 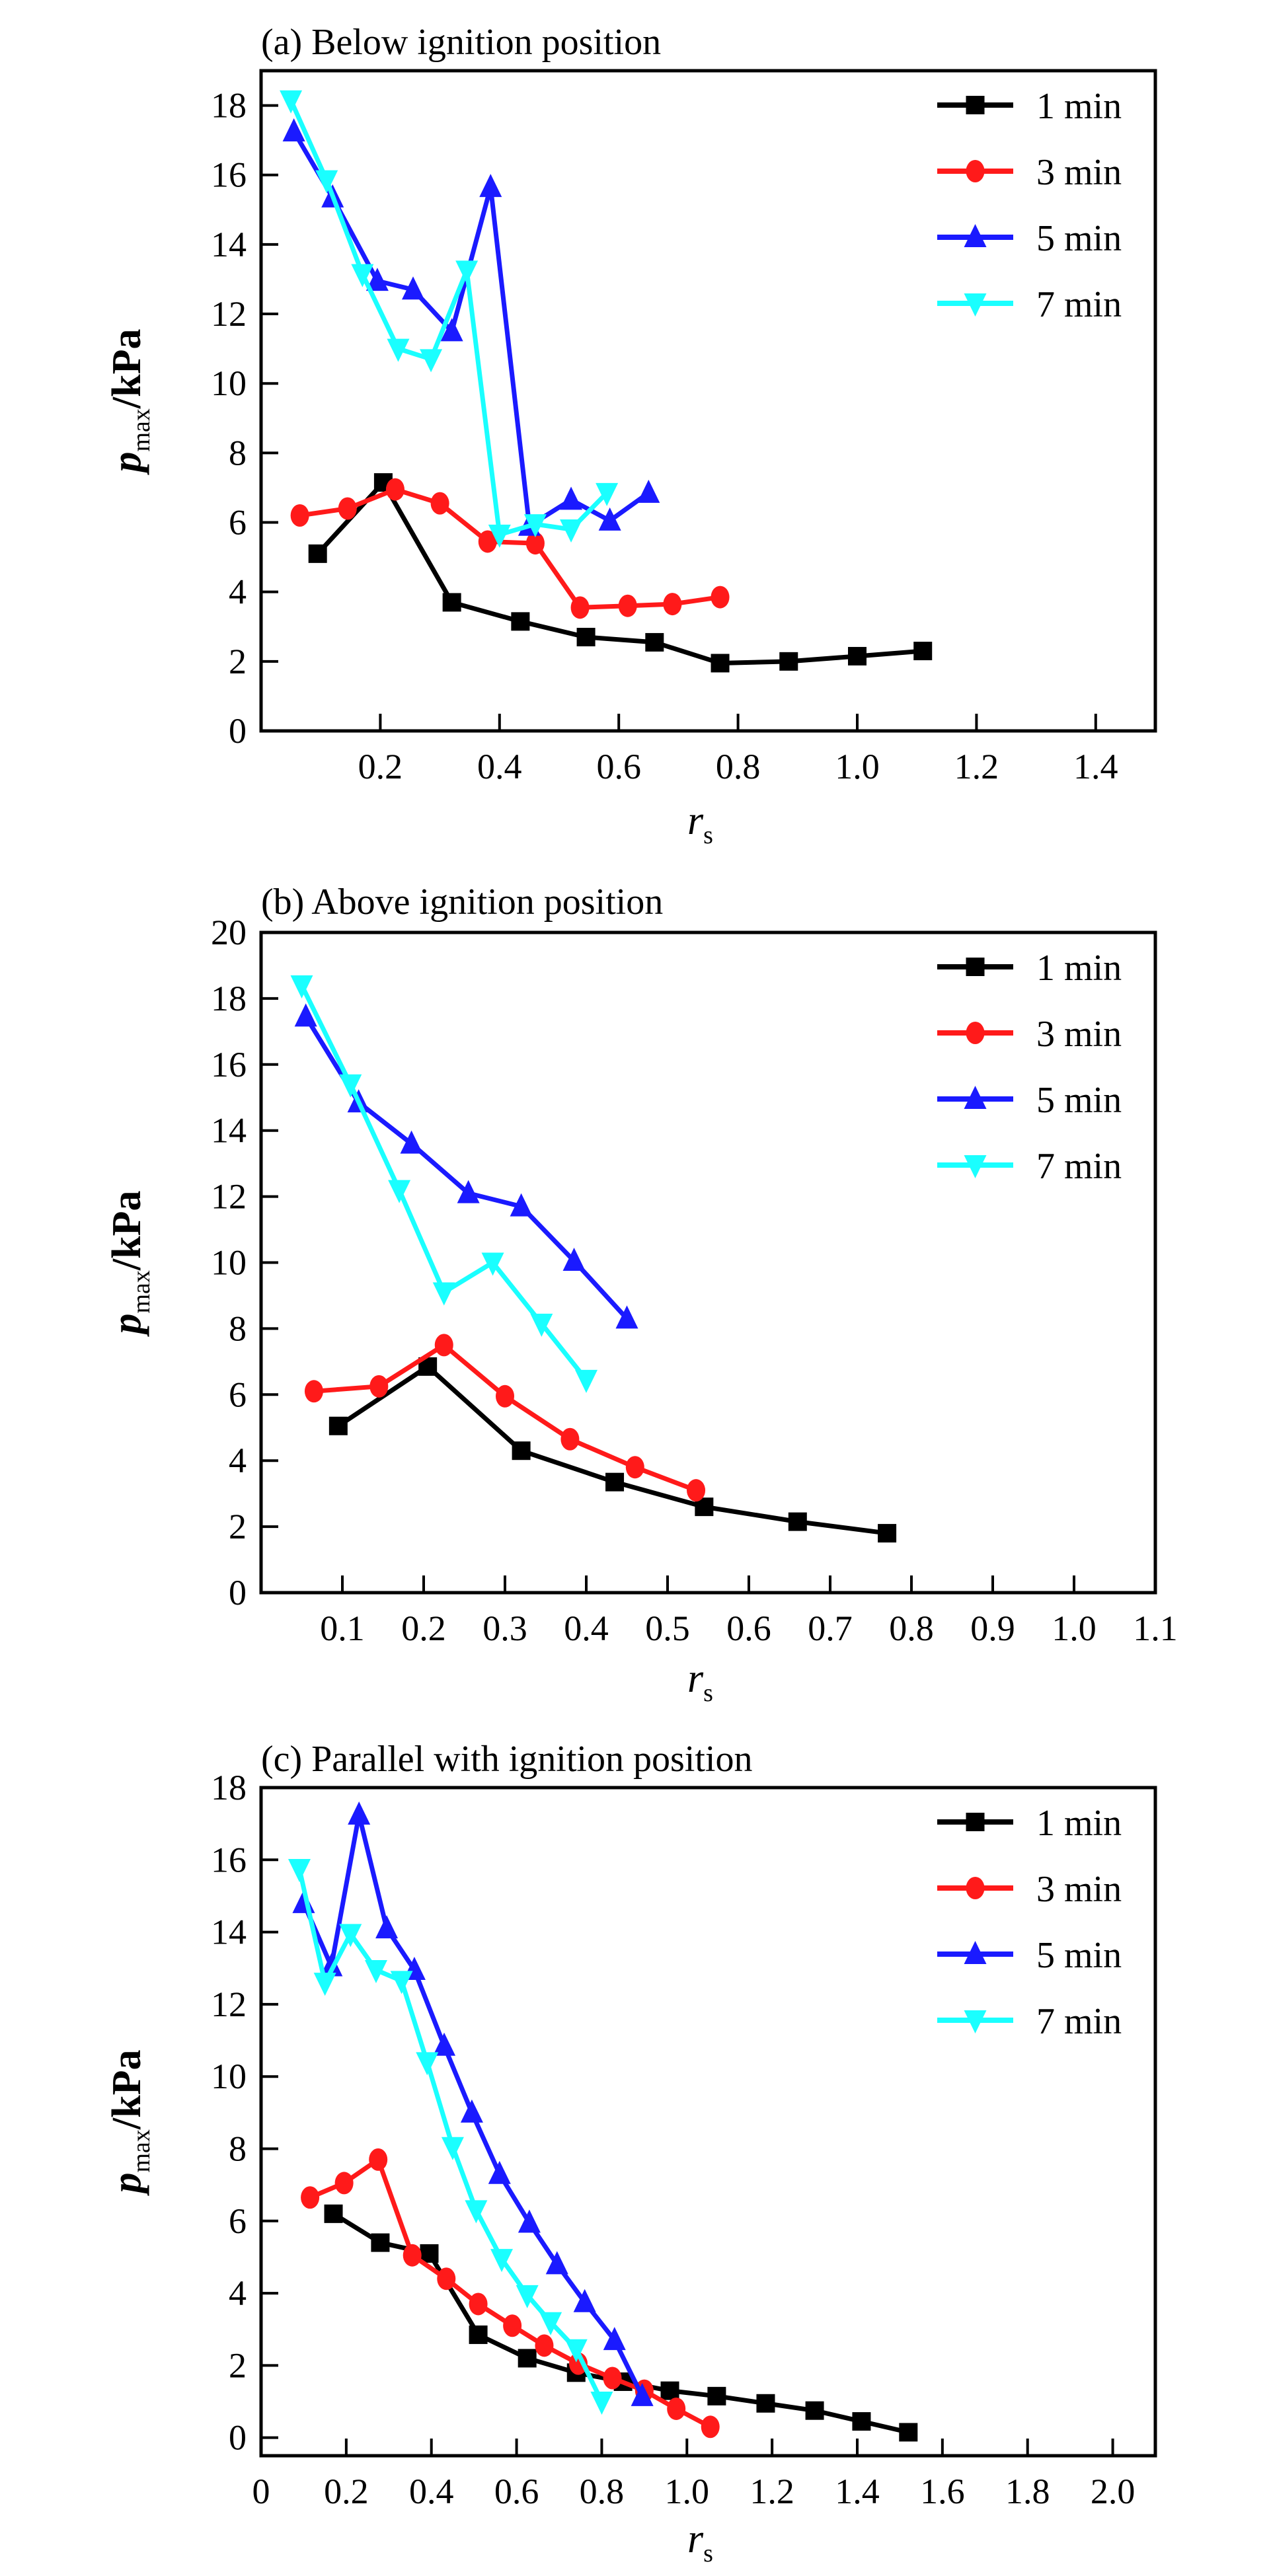 I want to click on x-tick-label: 1.8, so click(x=1027, y=2492).